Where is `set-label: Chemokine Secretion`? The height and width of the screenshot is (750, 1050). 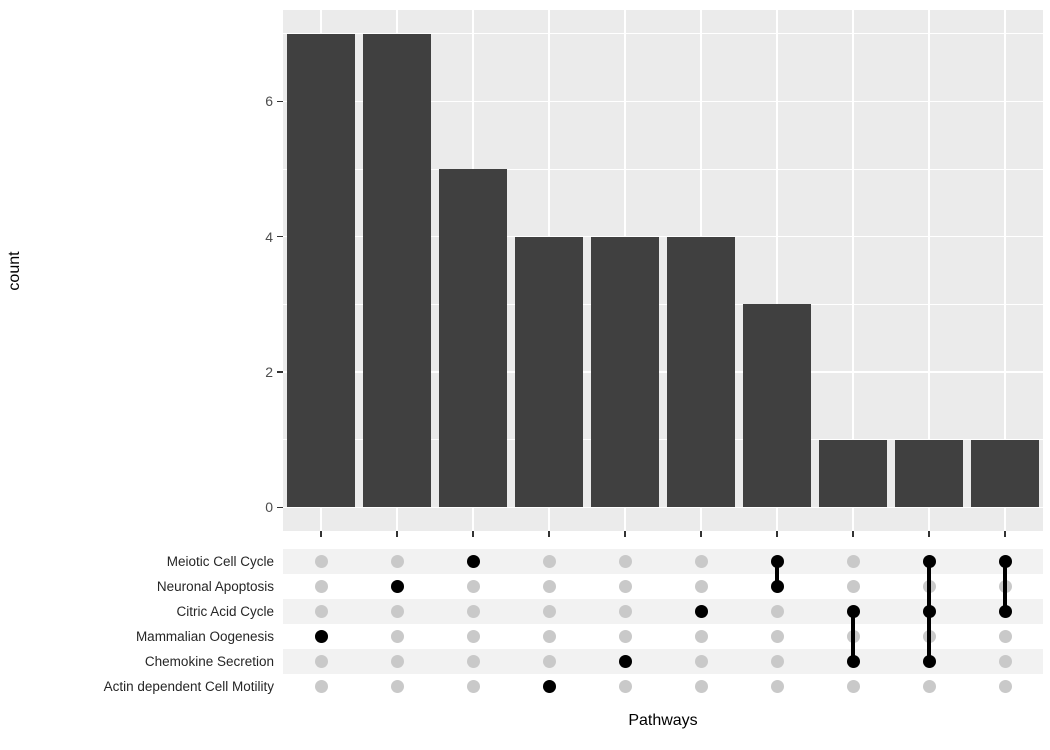
set-label: Chemokine Secretion is located at coordinates (209, 661).